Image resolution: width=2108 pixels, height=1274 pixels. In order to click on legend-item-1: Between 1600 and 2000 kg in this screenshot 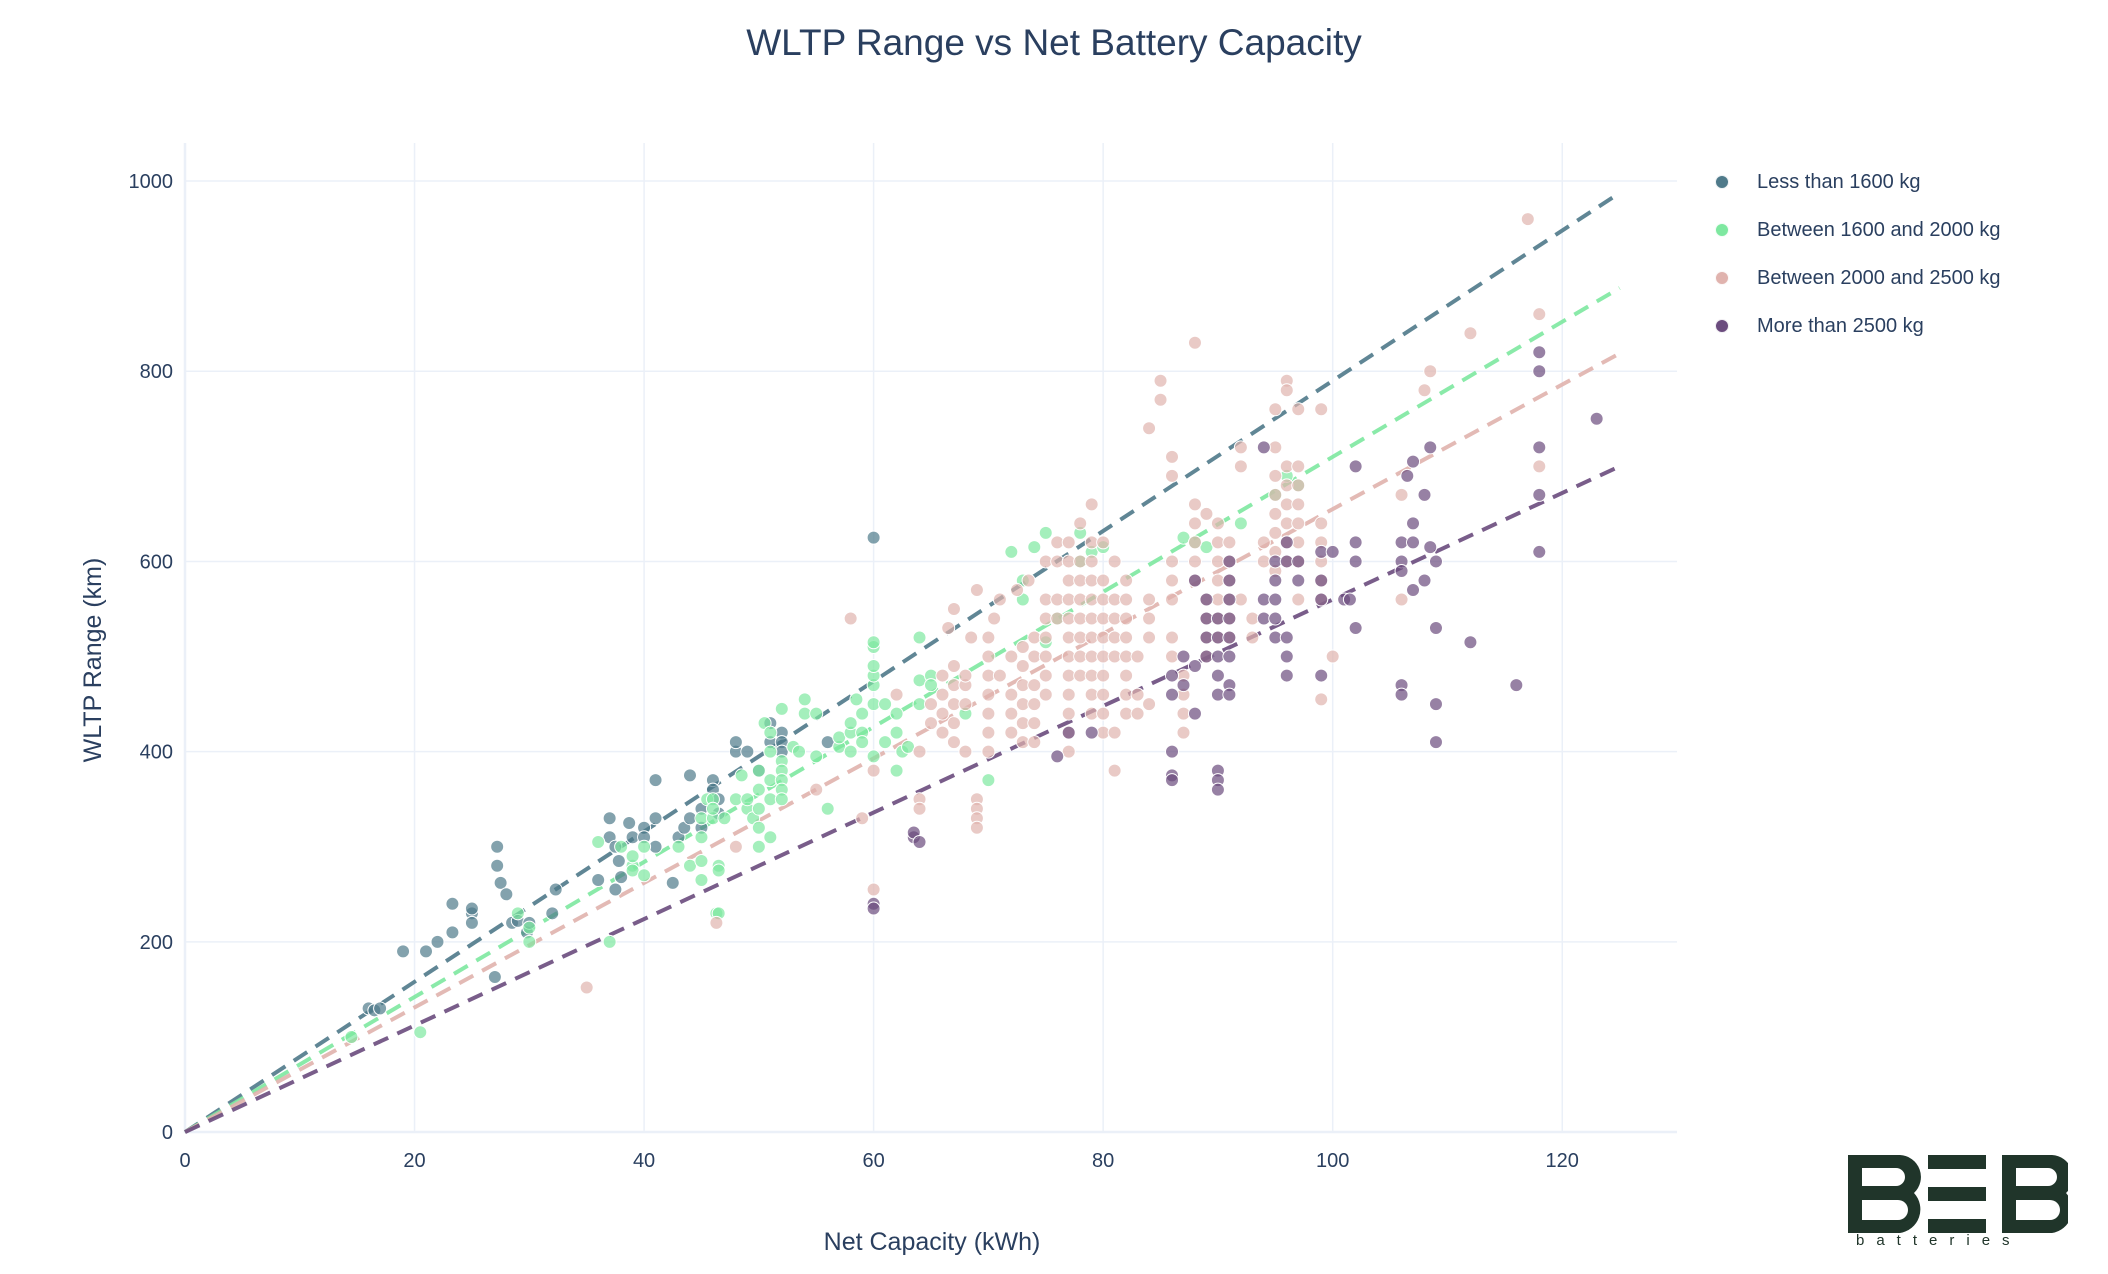, I will do `click(1853, 230)`.